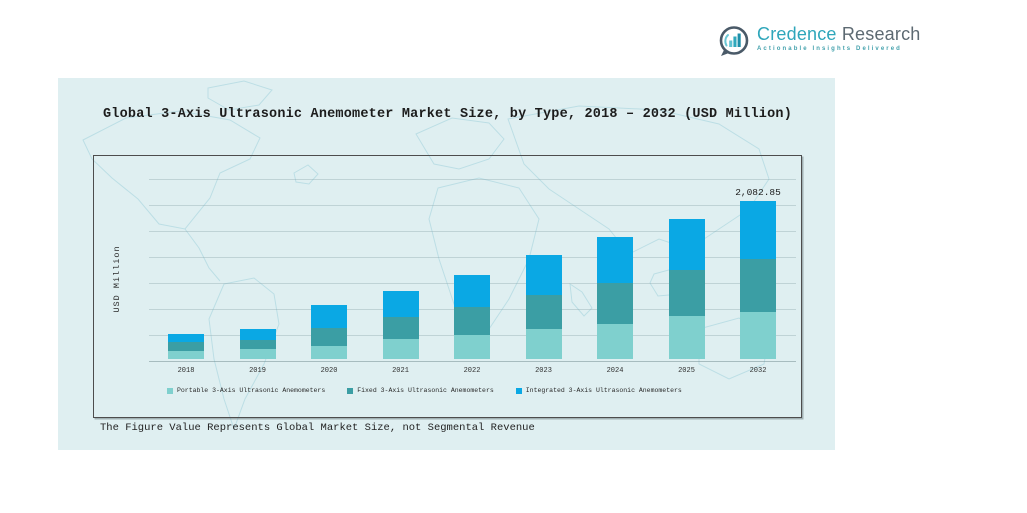 This screenshot has height=513, width=1027. I want to click on bar-2018, so click(186, 346).